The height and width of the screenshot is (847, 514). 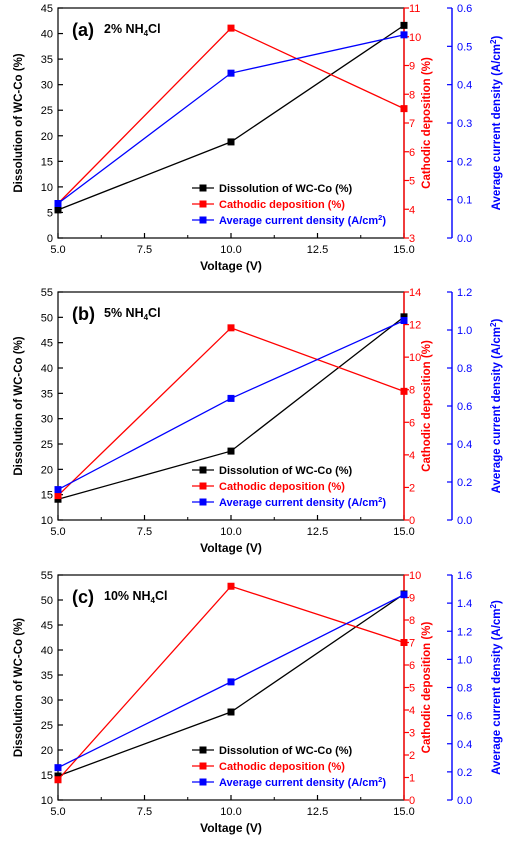 What do you see at coordinates (47, 576) in the screenshot?
I see `y-tick-label: 55` at bounding box center [47, 576].